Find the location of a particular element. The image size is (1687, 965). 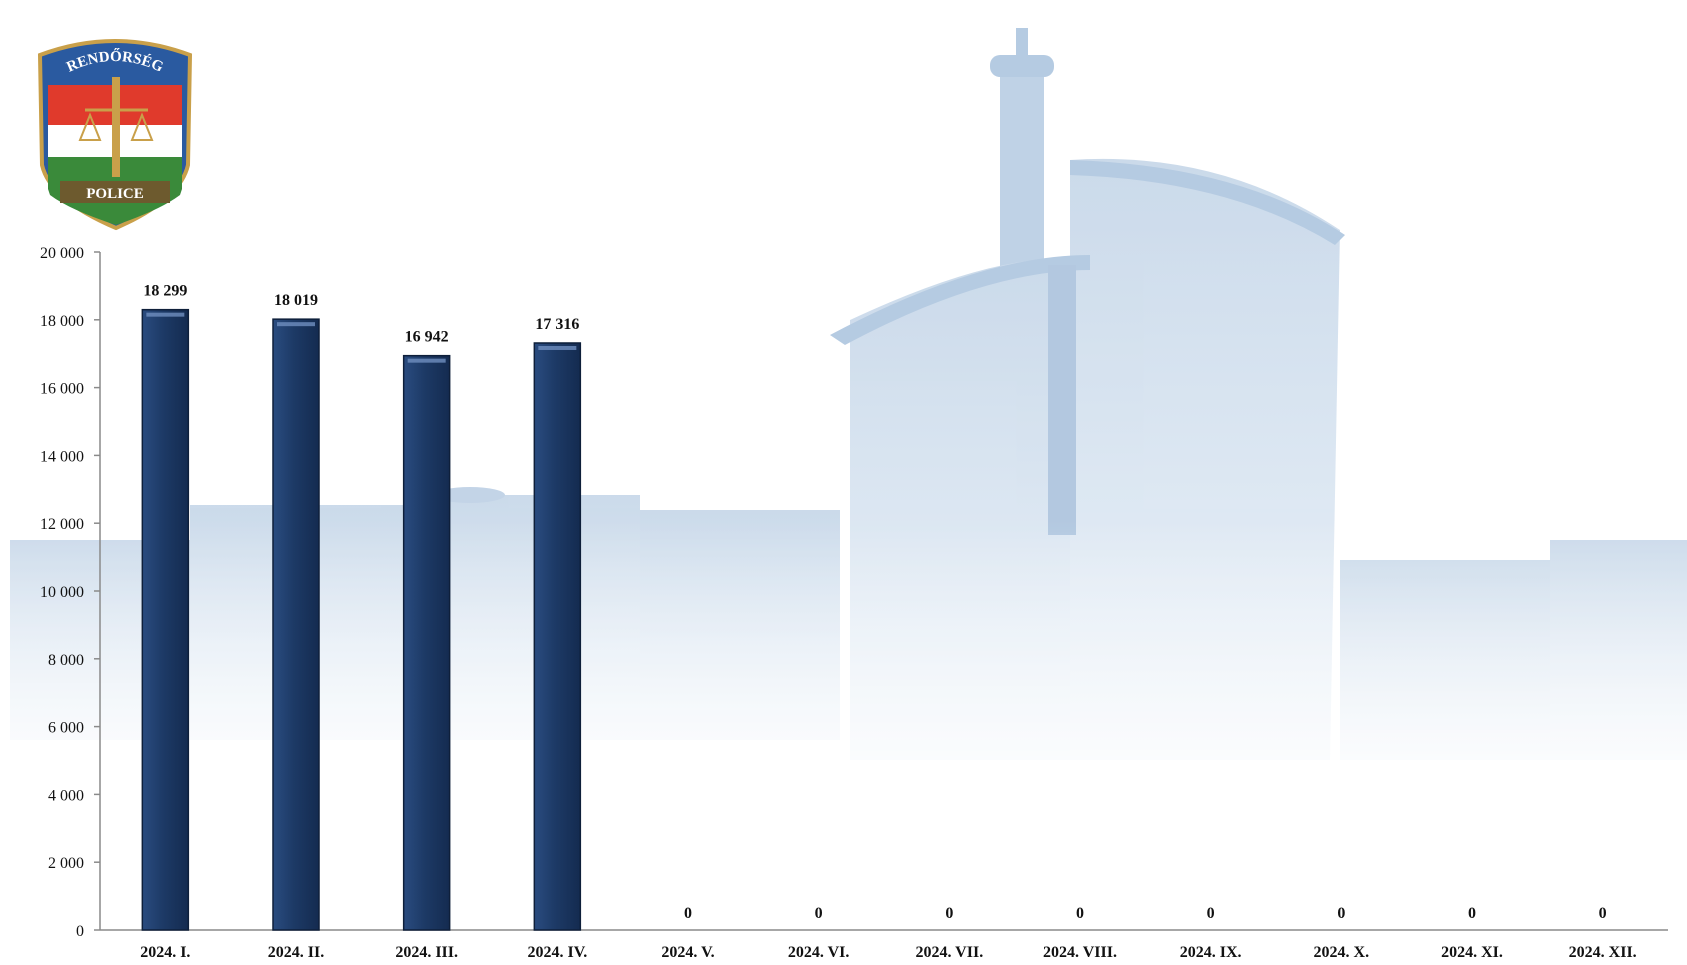

x-tick-label: 2024. I. is located at coordinates (165, 952).